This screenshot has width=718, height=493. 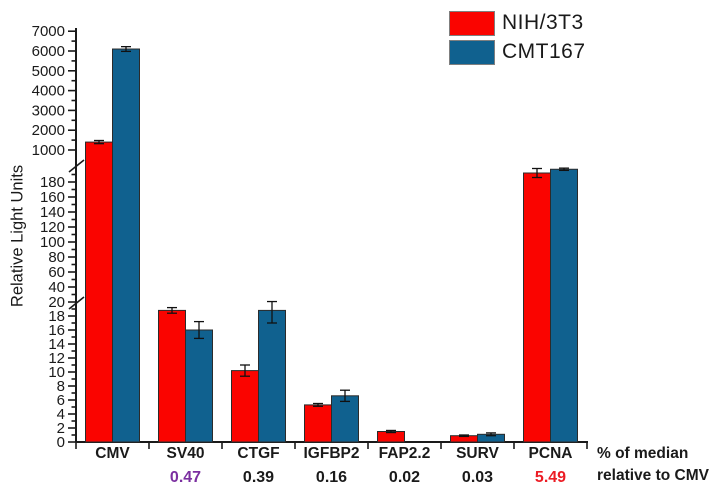 I want to click on category-label-igfbp2: IGFBP2, so click(x=332, y=453).